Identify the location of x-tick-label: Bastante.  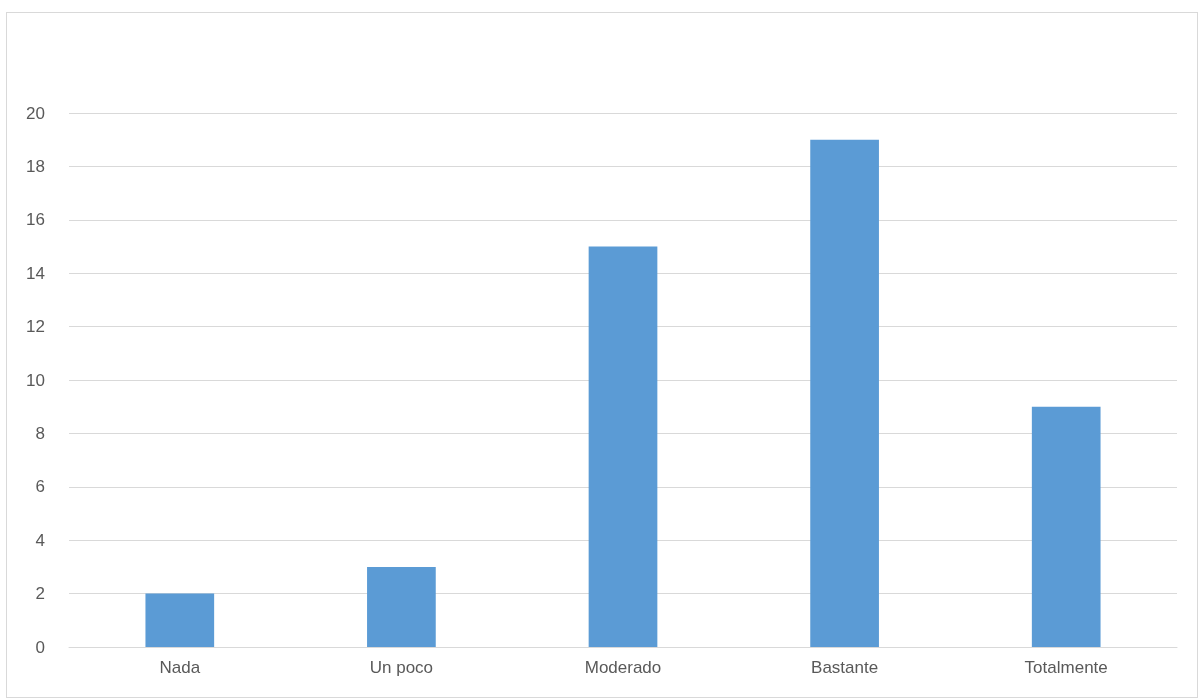
(845, 667).